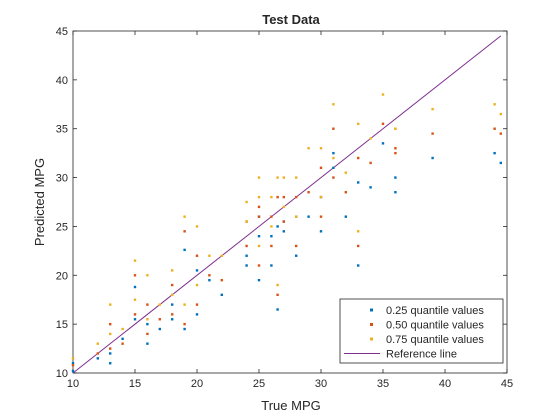 This screenshot has width=560, height=420. Describe the element at coordinates (62, 276) in the screenshot. I see `y-tick-label: 20` at that location.